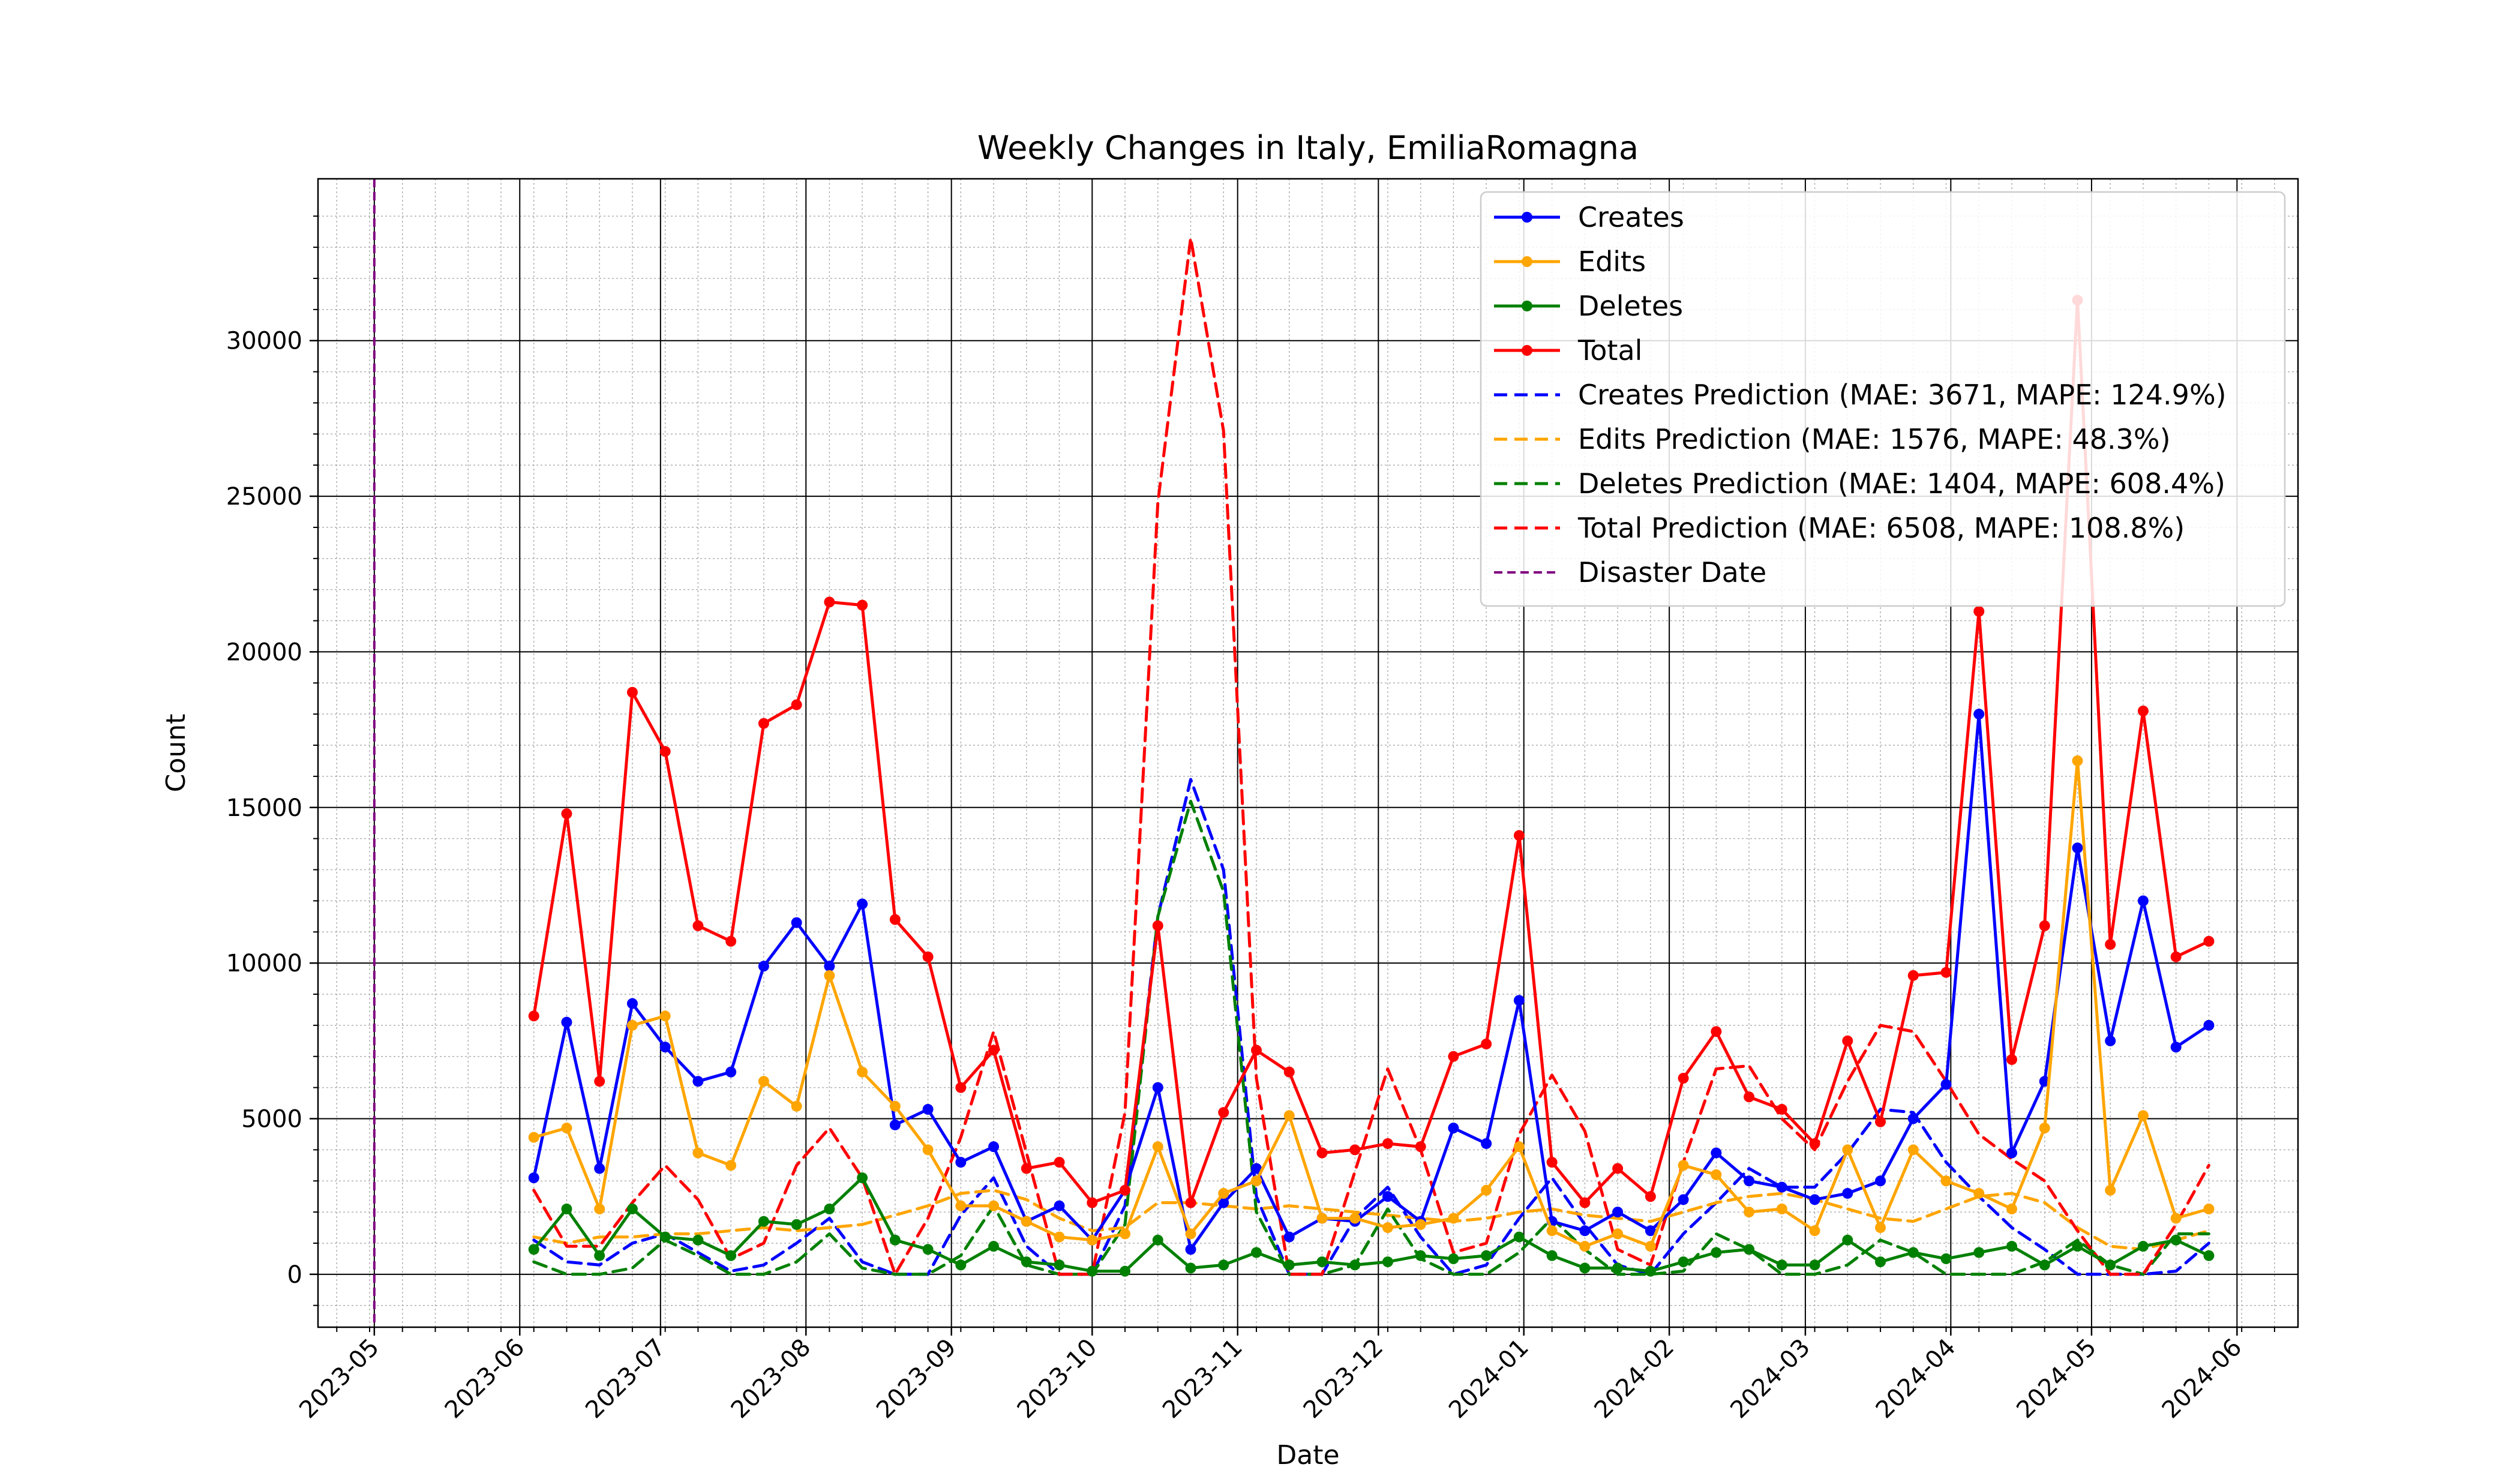  What do you see at coordinates (1609, 351) in the screenshot?
I see `legend-label: Total` at bounding box center [1609, 351].